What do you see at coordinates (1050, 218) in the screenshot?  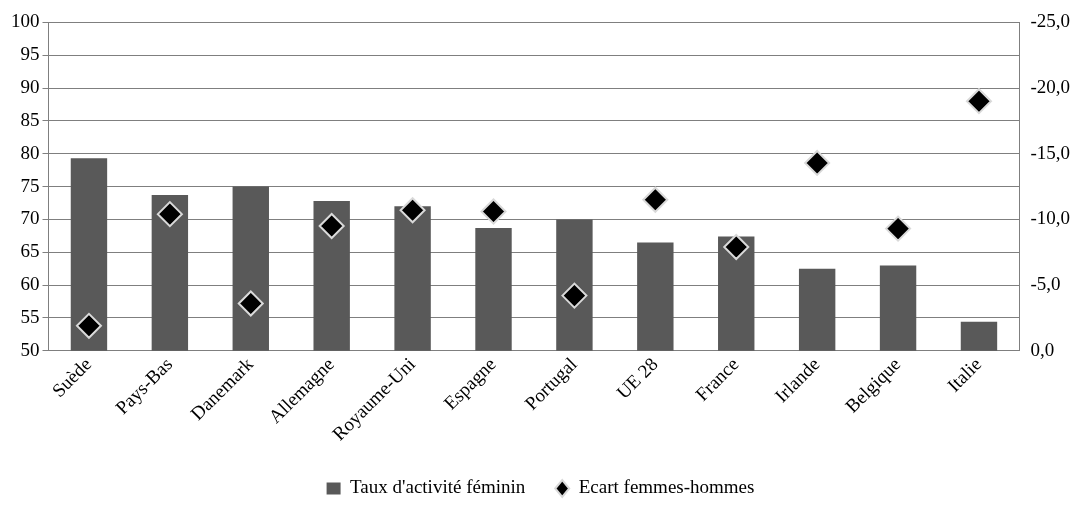 I see `y2-tick-label: -10,0` at bounding box center [1050, 218].